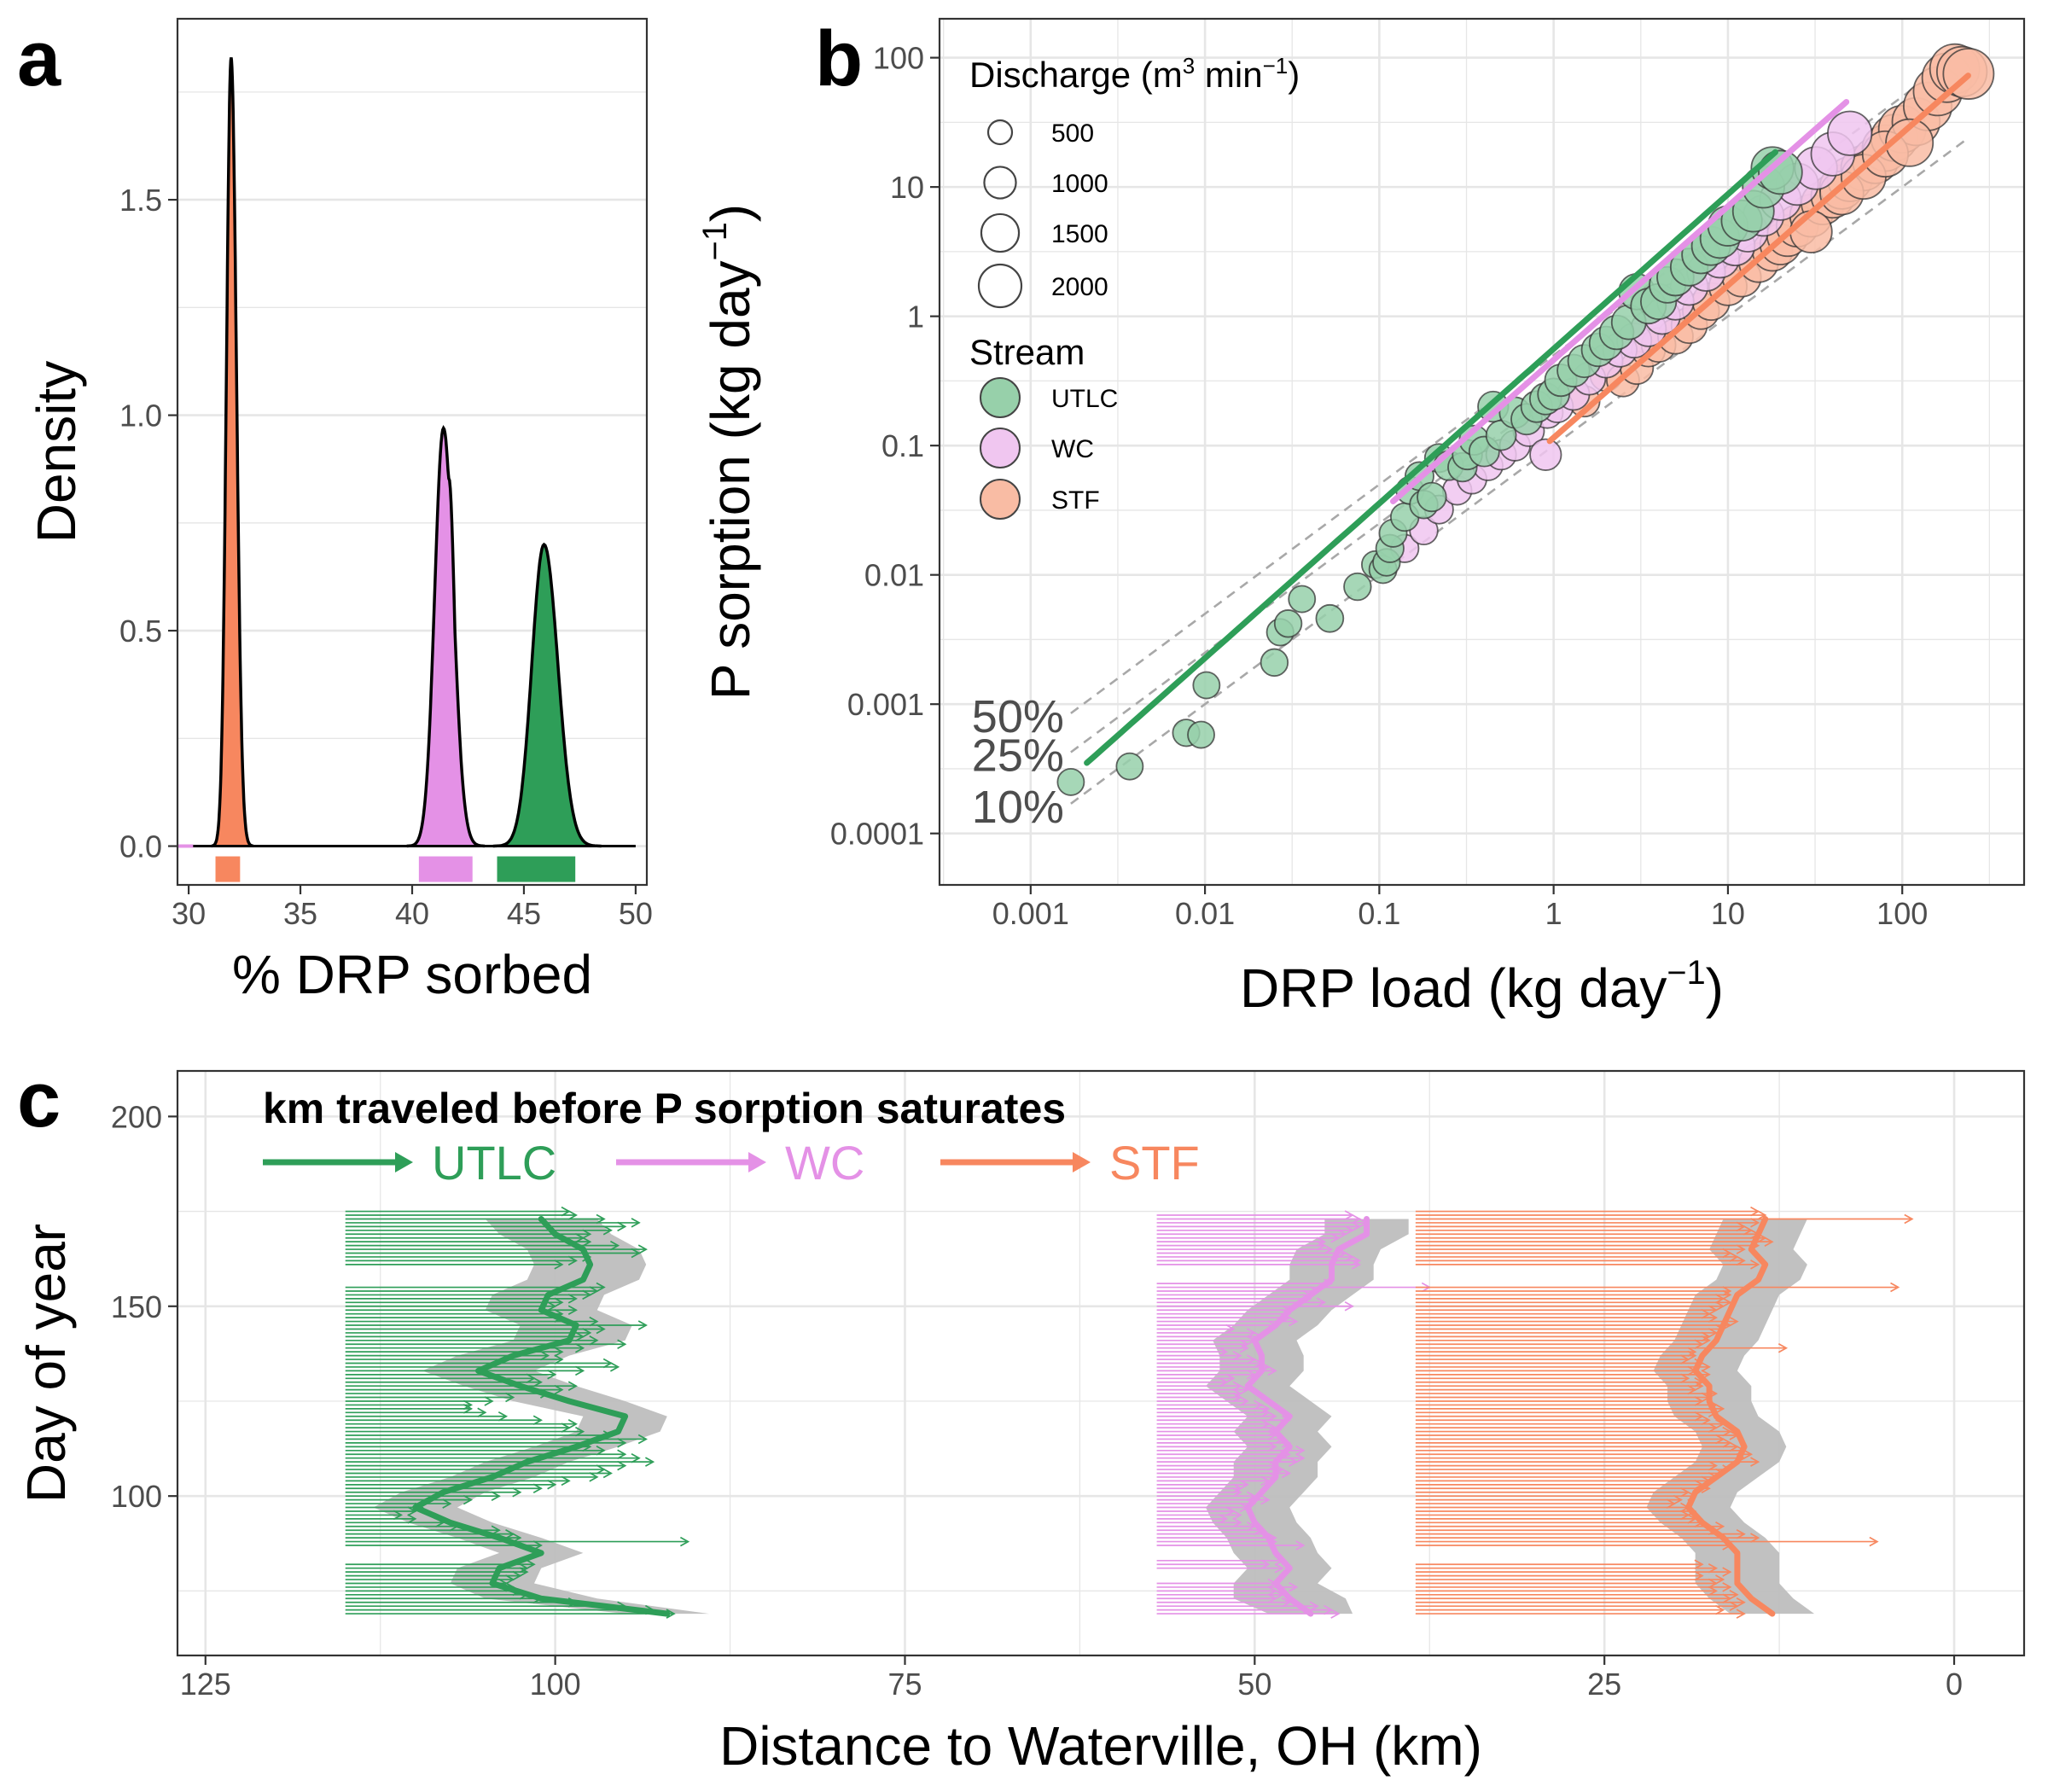  What do you see at coordinates (1728, 914) in the screenshot?
I see `x-tick-label: 10` at bounding box center [1728, 914].